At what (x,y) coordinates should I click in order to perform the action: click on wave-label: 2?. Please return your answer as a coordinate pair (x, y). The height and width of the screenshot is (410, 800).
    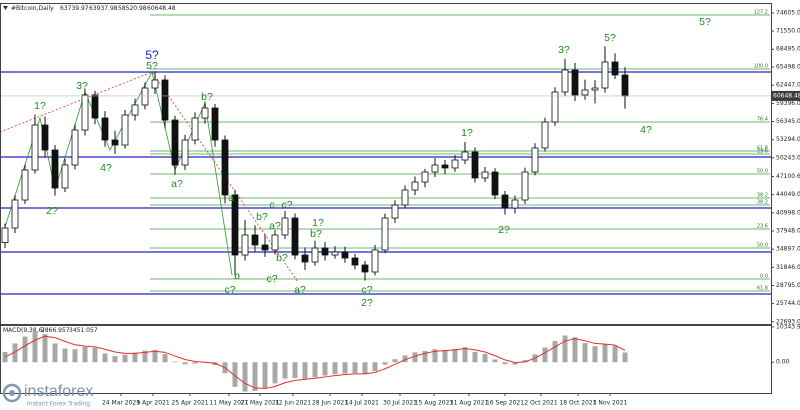
    Looking at the image, I should click on (367, 303).